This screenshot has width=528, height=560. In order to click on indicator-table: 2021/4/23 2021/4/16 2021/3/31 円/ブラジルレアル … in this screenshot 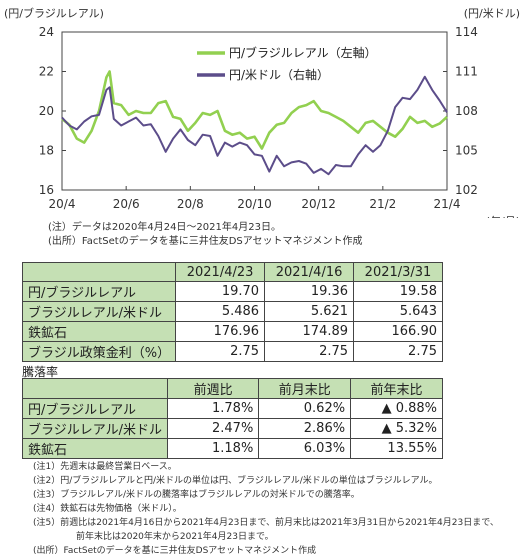, I will do `click(232, 312)`.